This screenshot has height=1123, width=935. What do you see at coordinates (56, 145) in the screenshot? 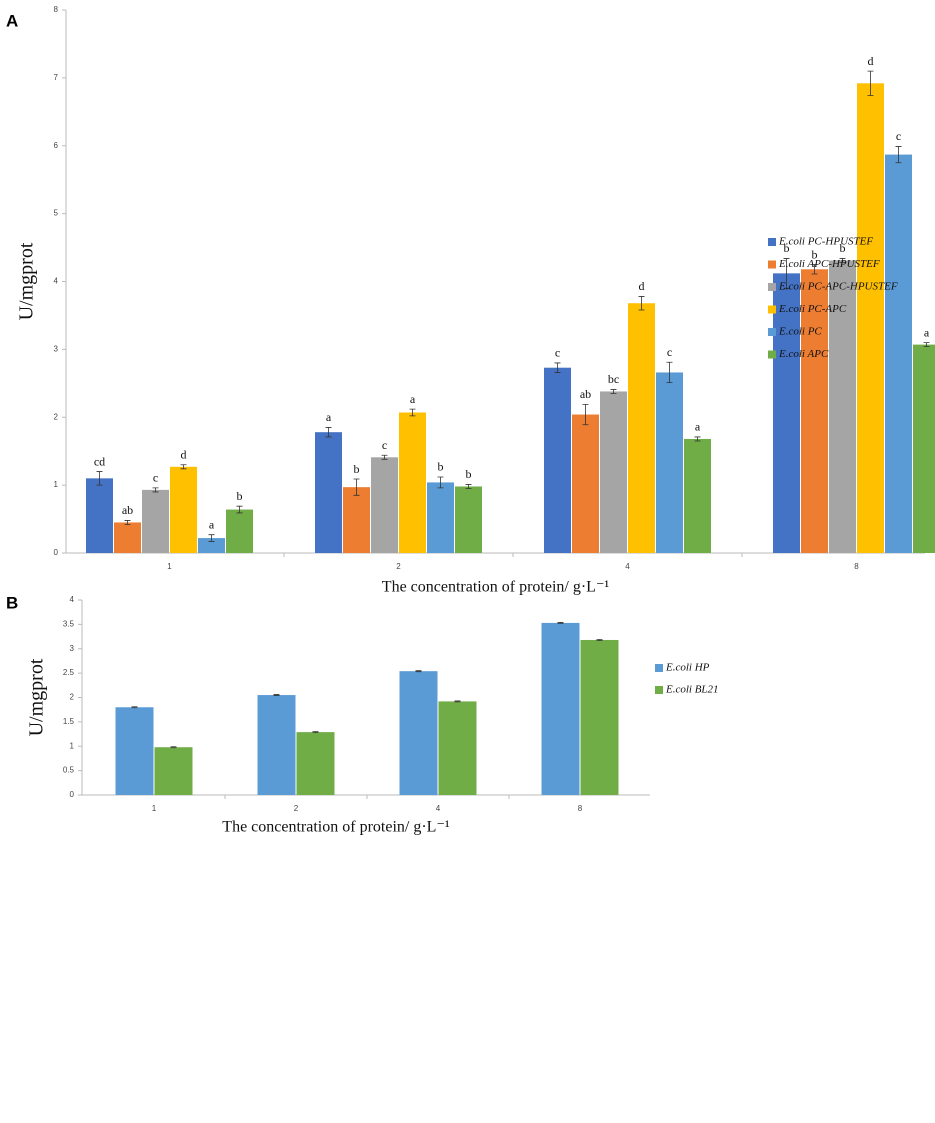
I see `y-tick-label: 6` at bounding box center [56, 145].